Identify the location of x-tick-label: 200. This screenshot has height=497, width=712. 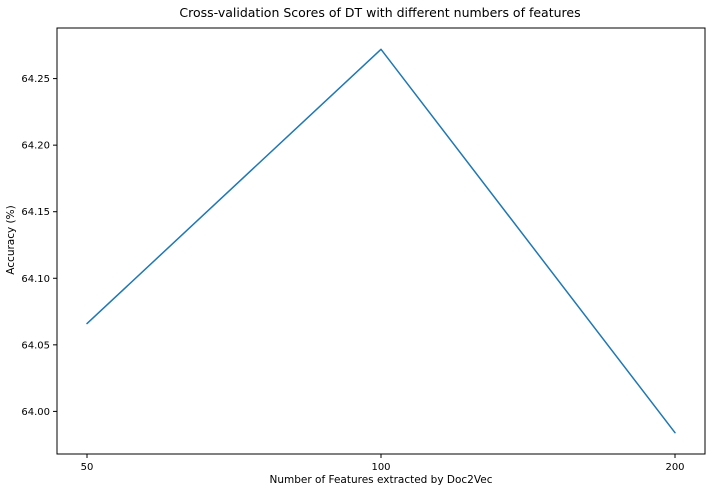
(674, 467).